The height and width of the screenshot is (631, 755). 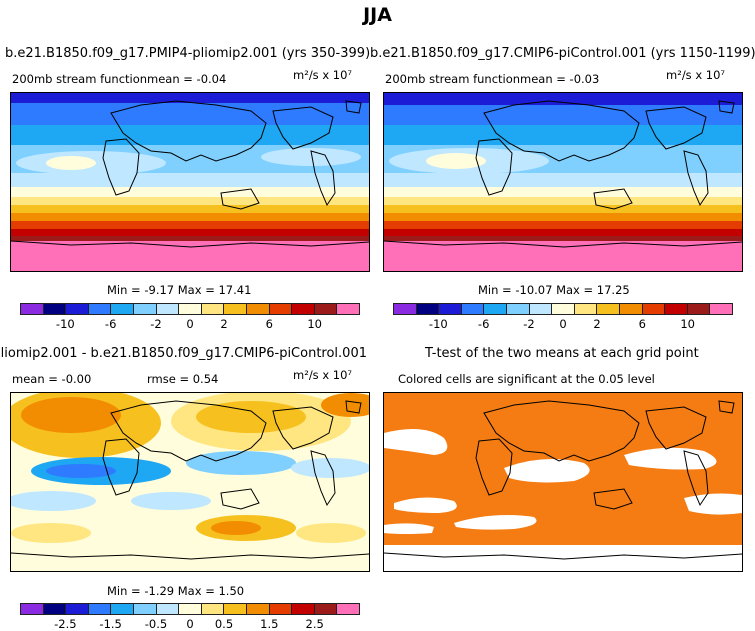 I want to click on colorbar-tick-label: -2.5, so click(x=65, y=624).